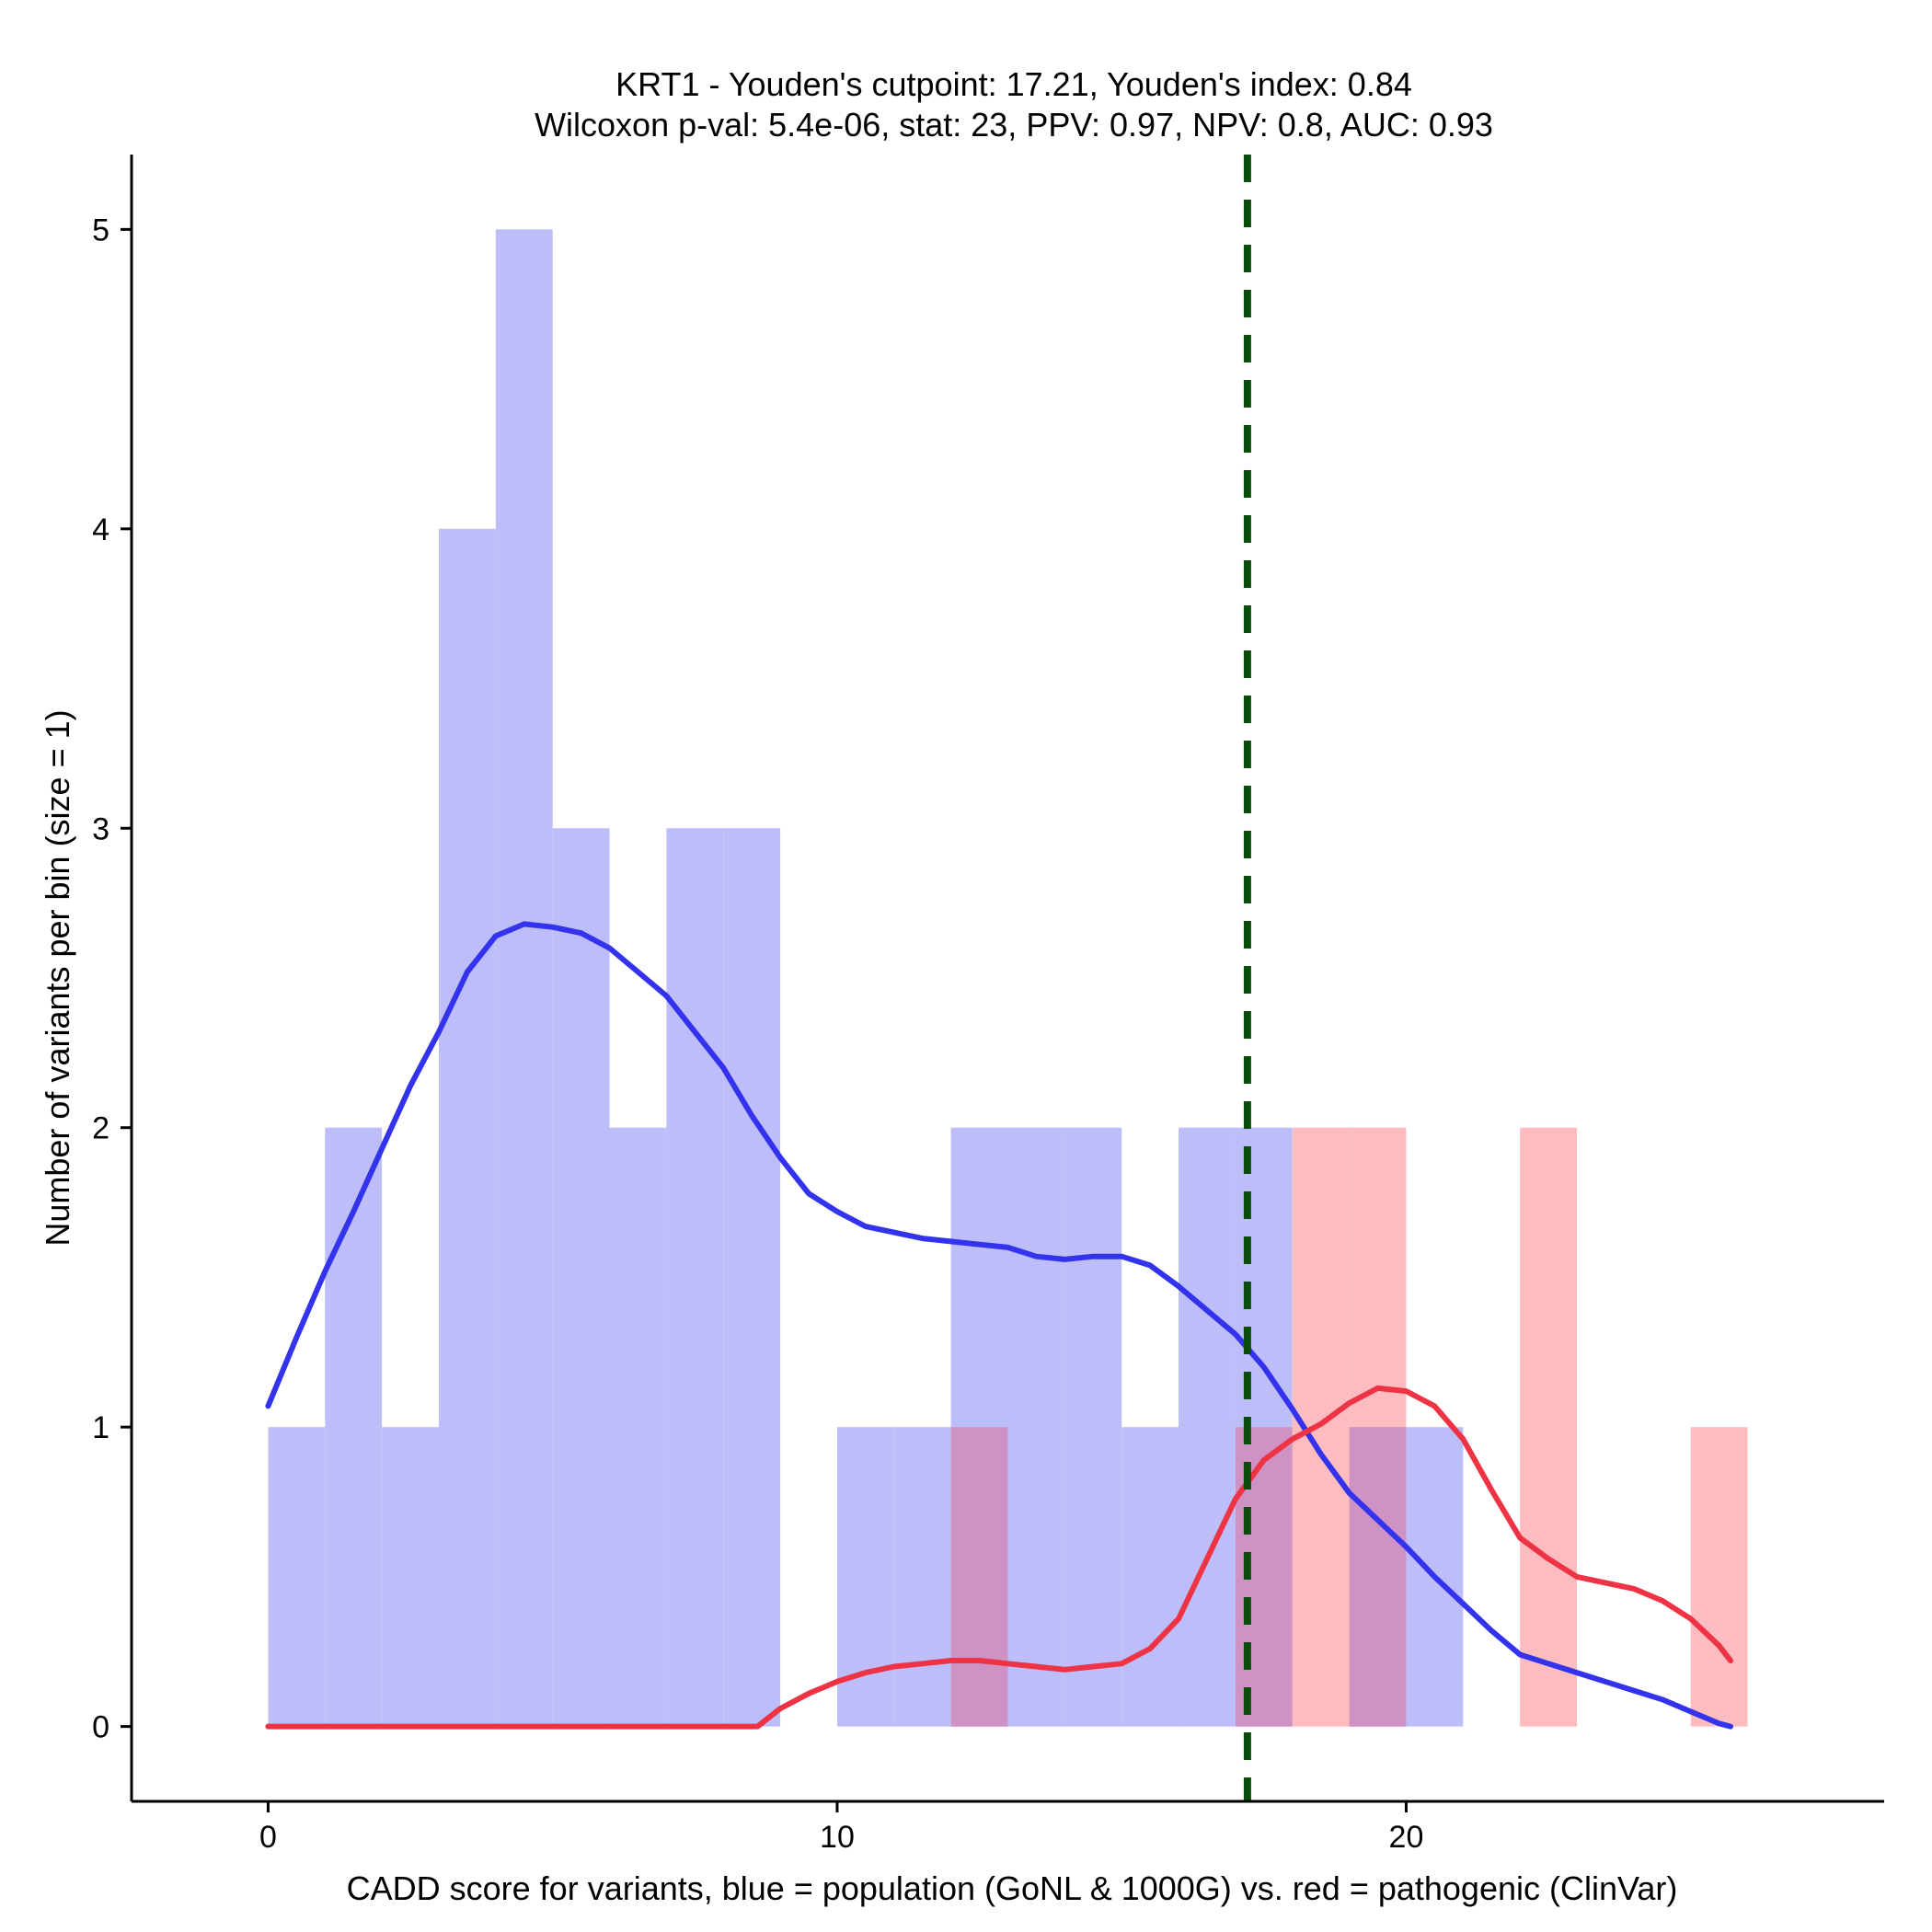 Image resolution: width=1932 pixels, height=1932 pixels. What do you see at coordinates (100, 1727) in the screenshot?
I see `y-tick-label: 0` at bounding box center [100, 1727].